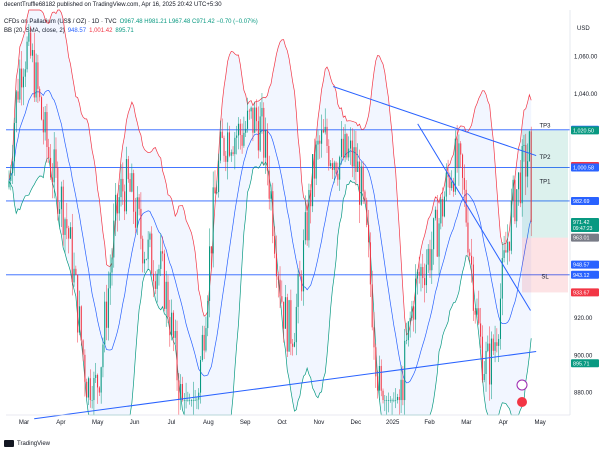  Describe the element at coordinates (124, 31) in the screenshot. I see `bb-lower-value: 895.71` at that location.